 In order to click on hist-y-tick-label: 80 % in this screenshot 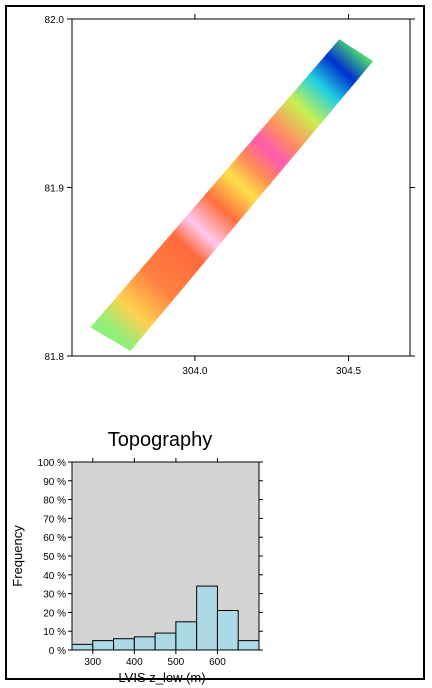, I will do `click(54, 501)`.